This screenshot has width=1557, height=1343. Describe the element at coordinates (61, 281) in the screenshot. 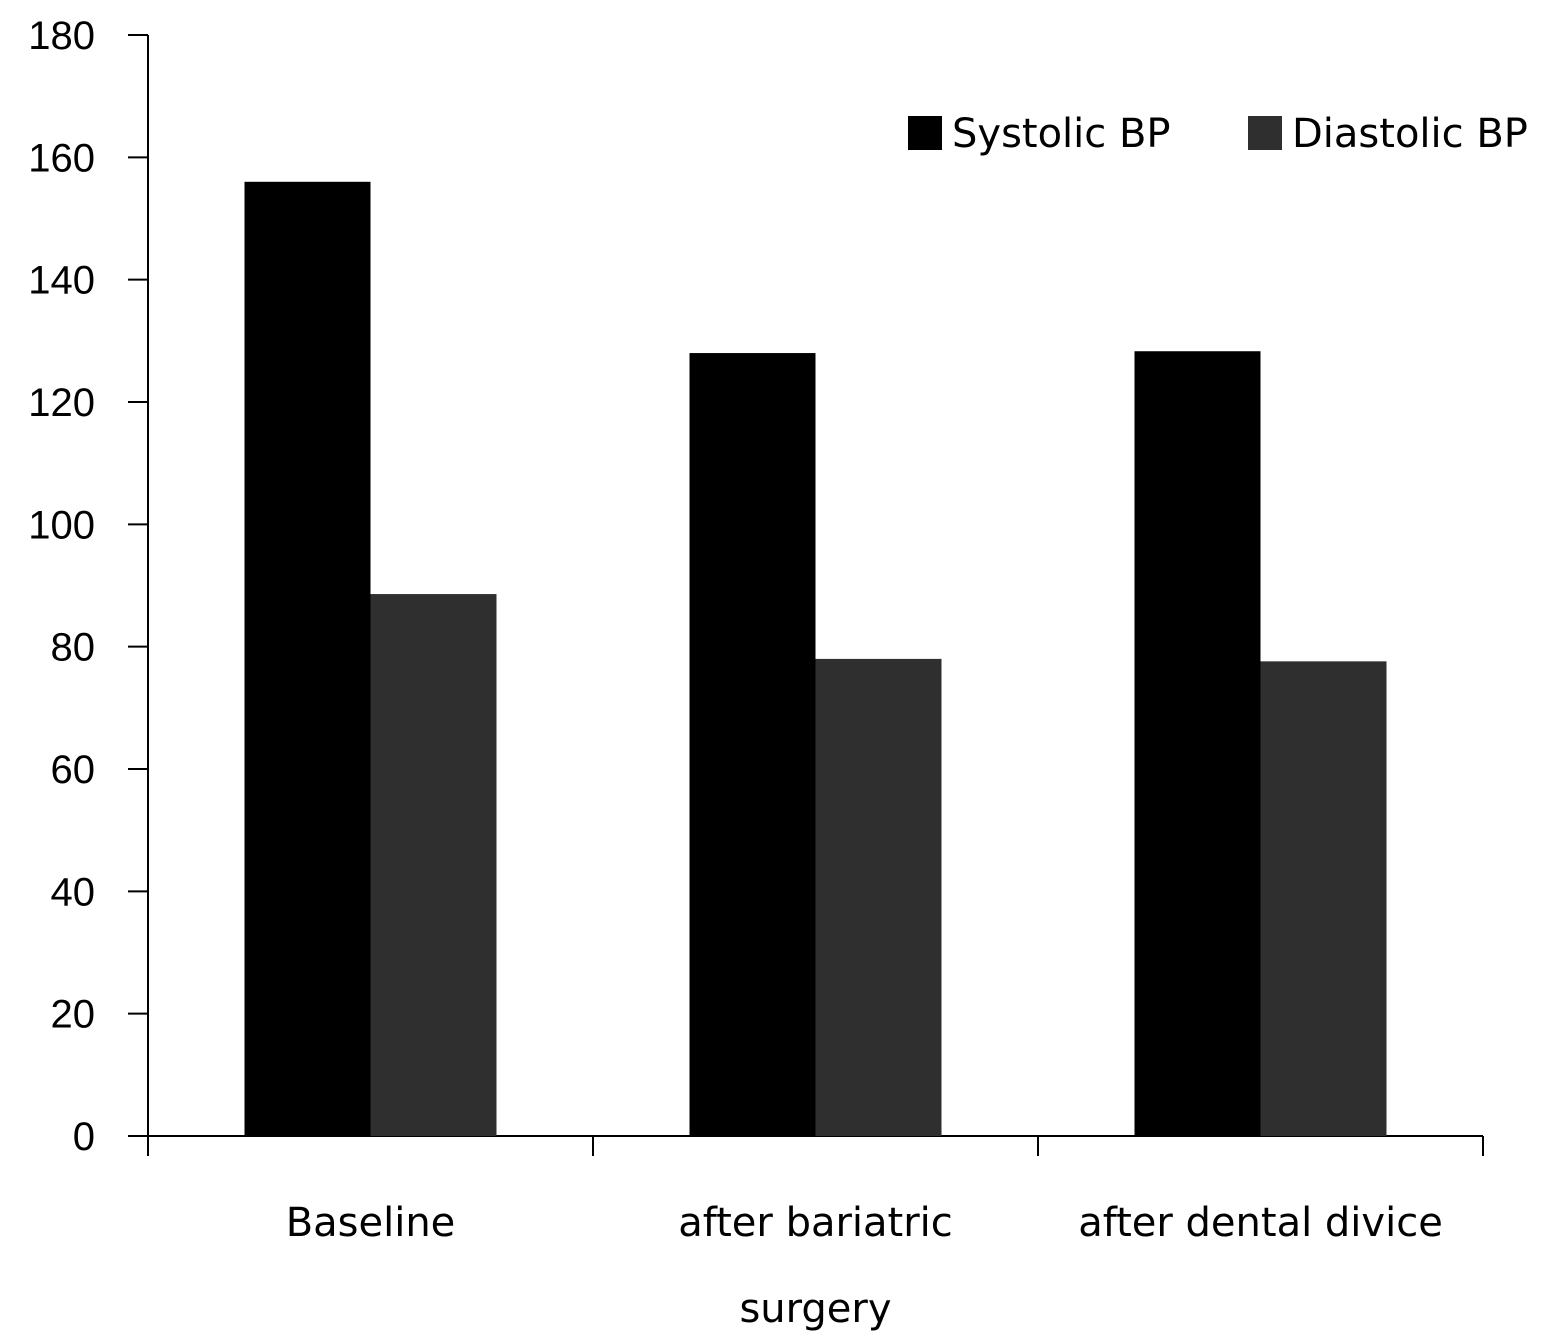

I see `y-tick-label: 140` at that location.